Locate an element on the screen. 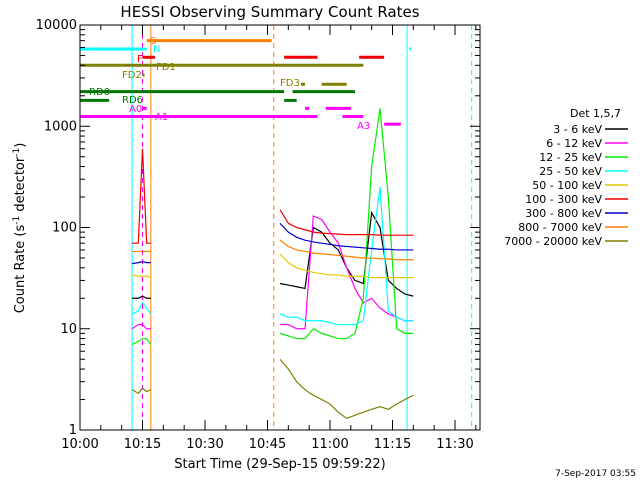 The width and height of the screenshot is (640, 480). flag-label-f: F is located at coordinates (140, 59).